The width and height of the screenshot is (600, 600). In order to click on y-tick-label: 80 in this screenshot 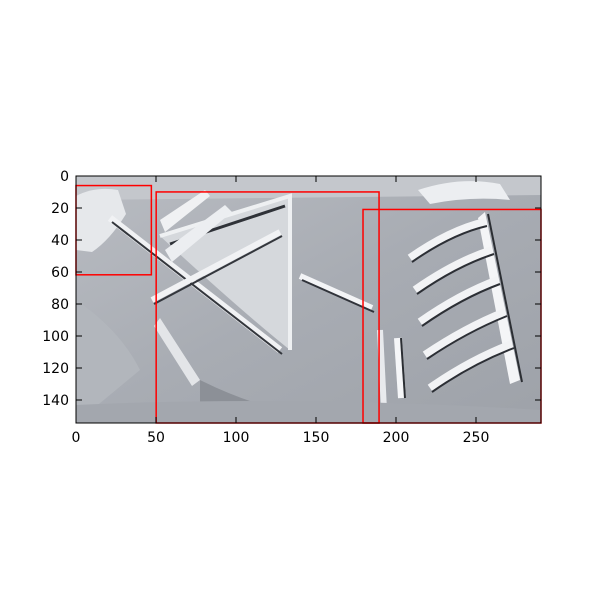, I will do `click(60, 305)`.